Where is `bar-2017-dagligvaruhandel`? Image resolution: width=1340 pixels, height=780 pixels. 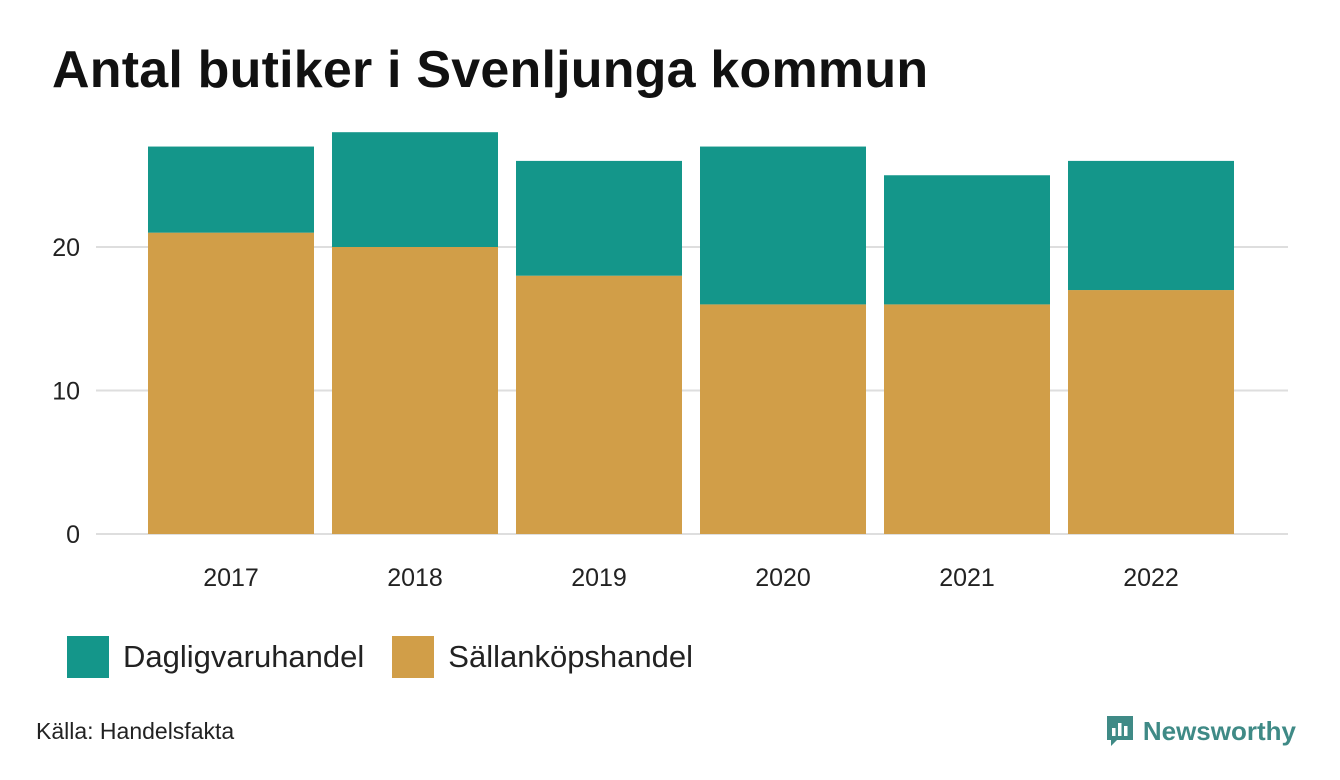 bar-2017-dagligvaruhandel is located at coordinates (231, 189).